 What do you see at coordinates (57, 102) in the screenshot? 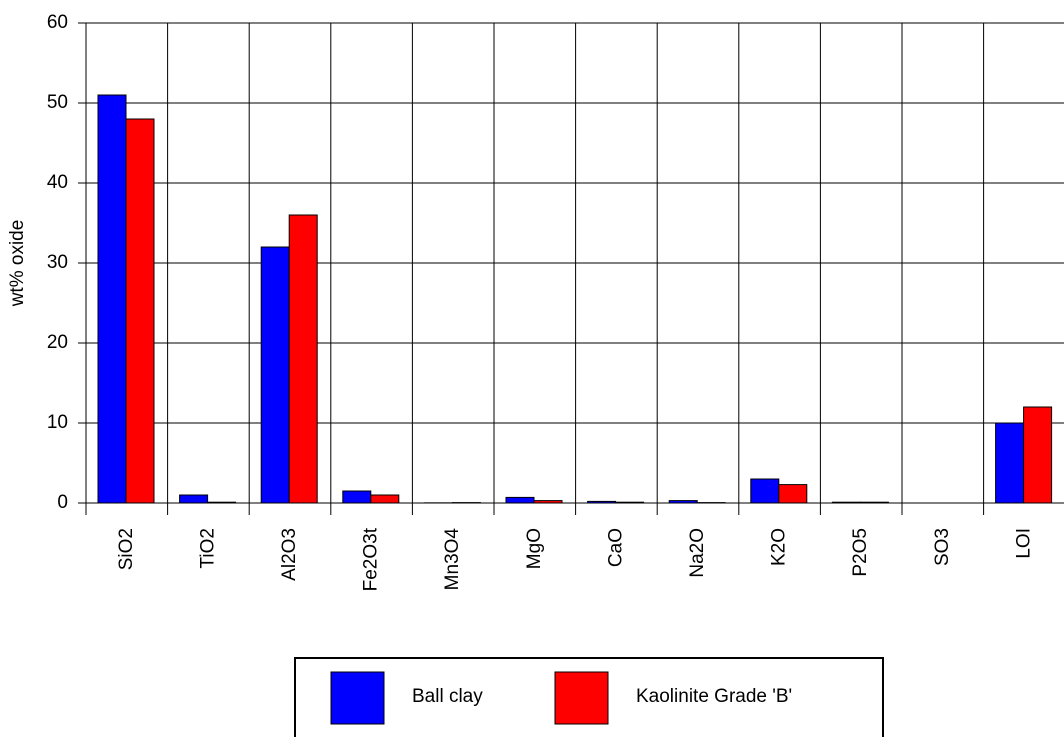
I see `y-tick-label: 50` at bounding box center [57, 102].